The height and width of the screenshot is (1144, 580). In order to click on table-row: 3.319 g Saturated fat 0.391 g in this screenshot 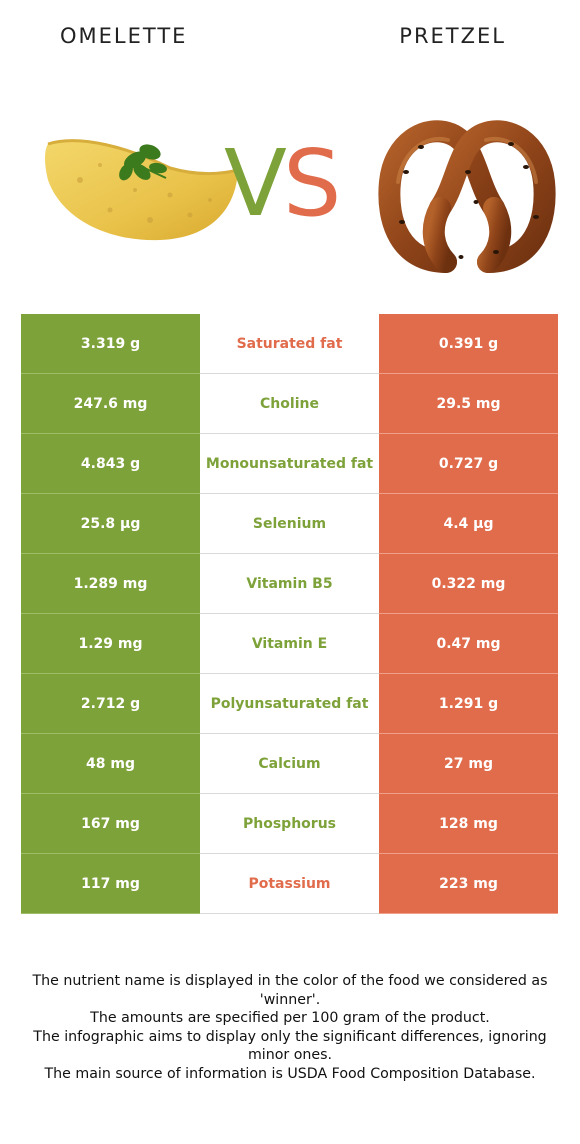, I will do `click(289, 344)`.